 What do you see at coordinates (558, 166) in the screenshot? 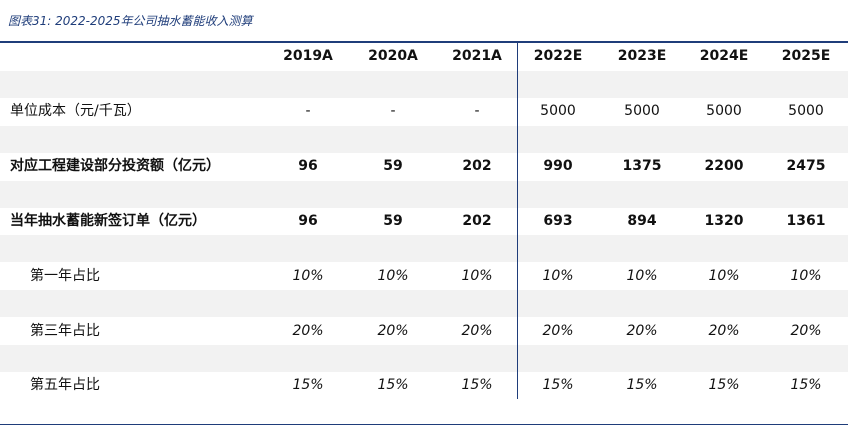
I see `cell: 990` at bounding box center [558, 166].